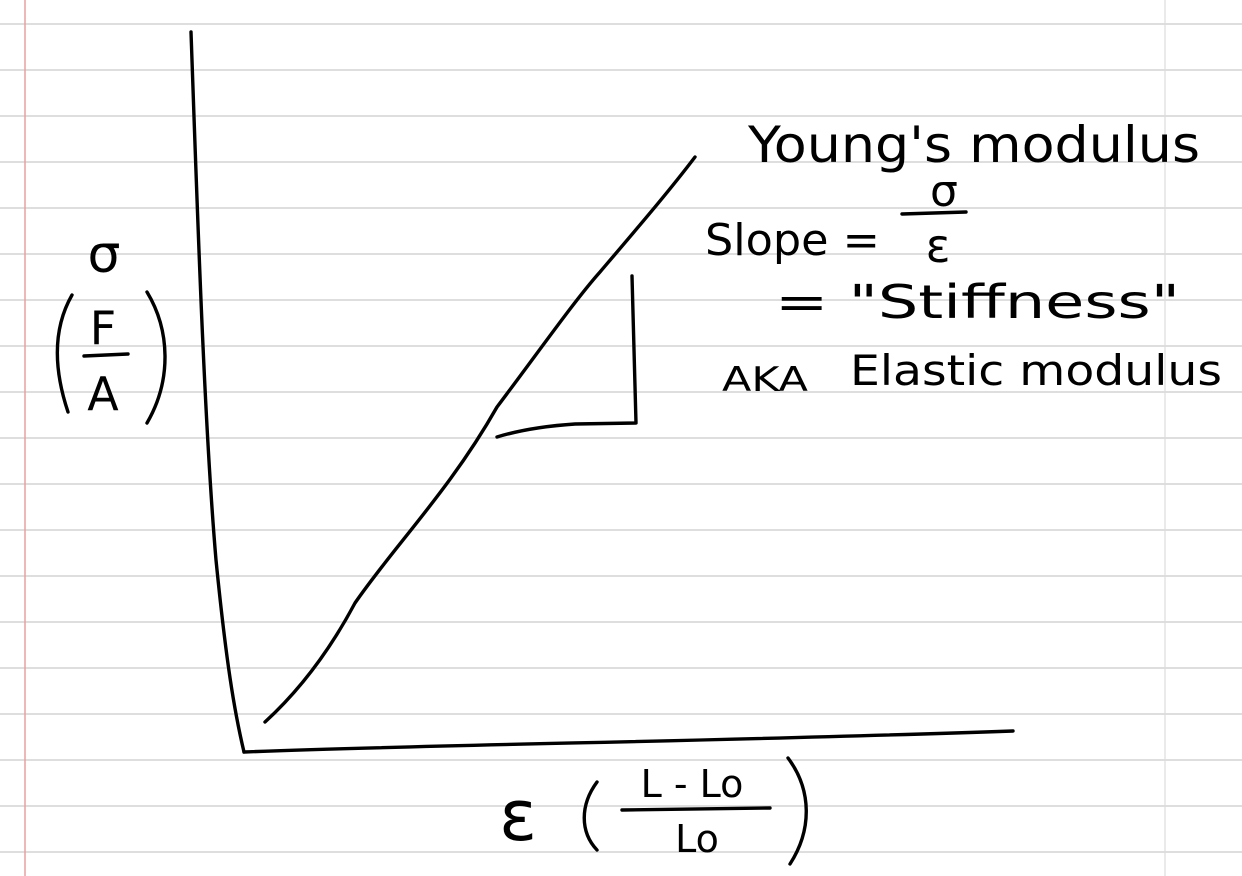 The width and height of the screenshot is (1242, 876). Describe the element at coordinates (973, 145) in the screenshot. I see `youngs-modulus-title: Young's modulus` at that location.